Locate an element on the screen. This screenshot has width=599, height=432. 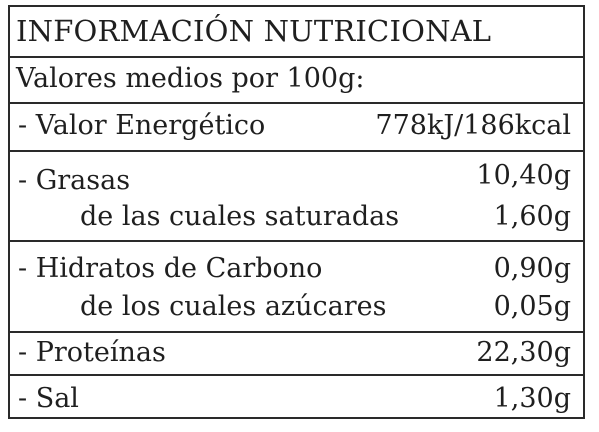
row-label-proteins: - Proteínas is located at coordinates (92, 352).